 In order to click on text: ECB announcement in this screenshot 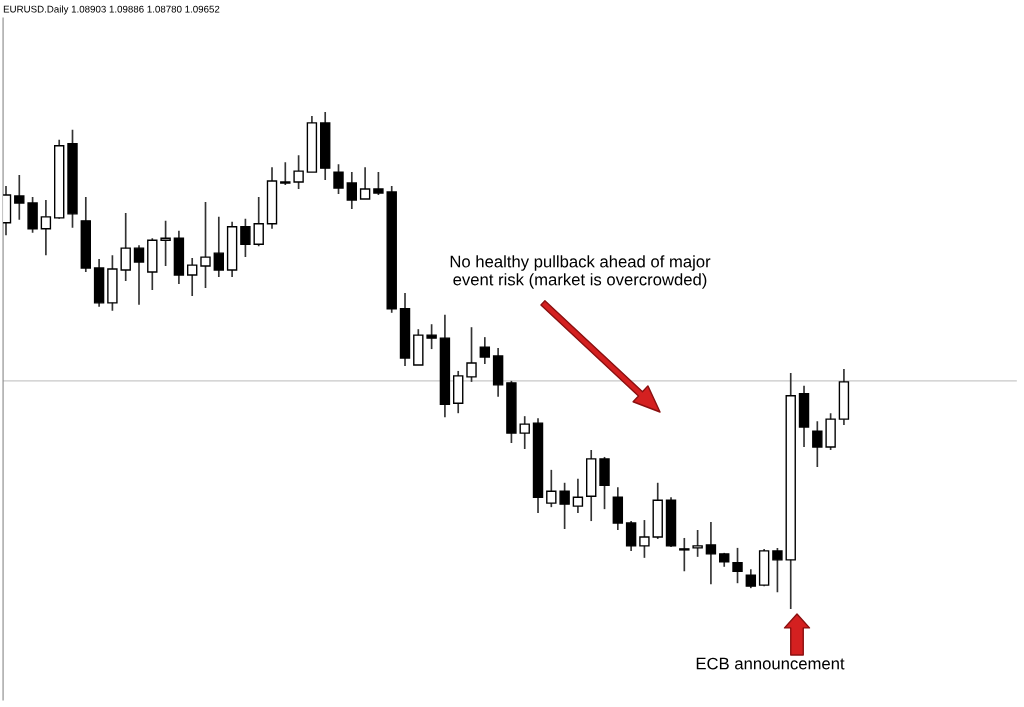, I will do `click(770, 663)`.